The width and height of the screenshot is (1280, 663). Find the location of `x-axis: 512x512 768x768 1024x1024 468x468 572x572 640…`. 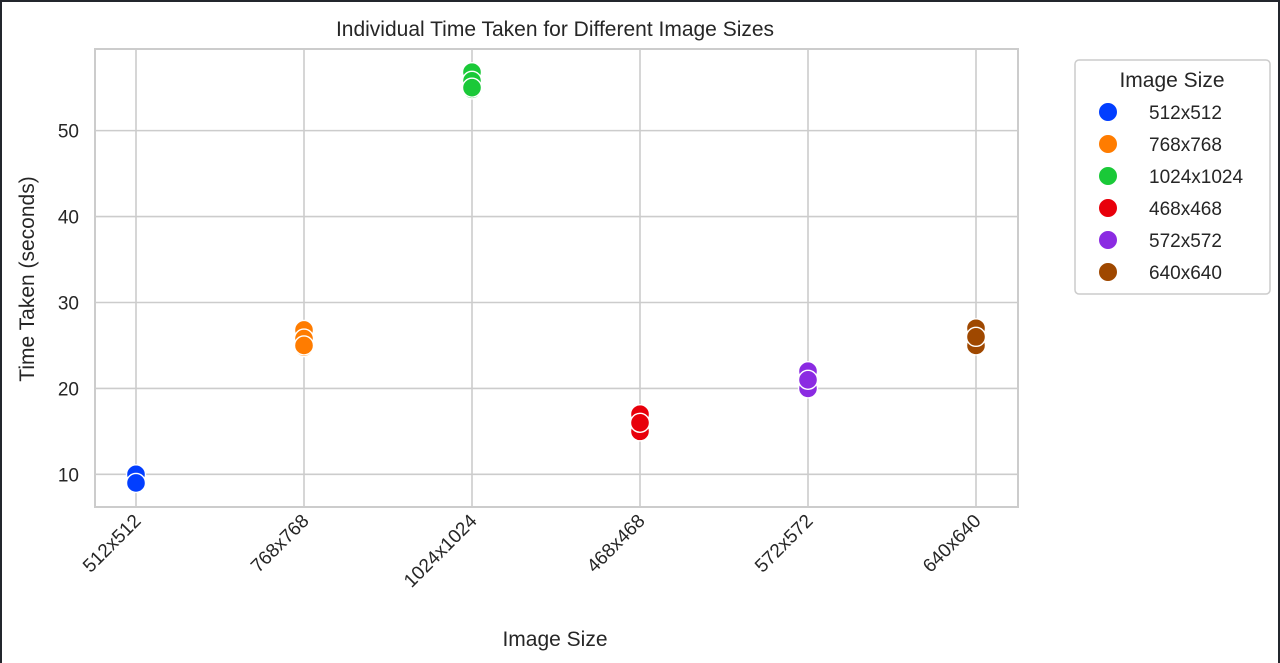

x-axis: 512x512 768x768 1024x1024 468x468 572x572 640… is located at coordinates (532, 551).